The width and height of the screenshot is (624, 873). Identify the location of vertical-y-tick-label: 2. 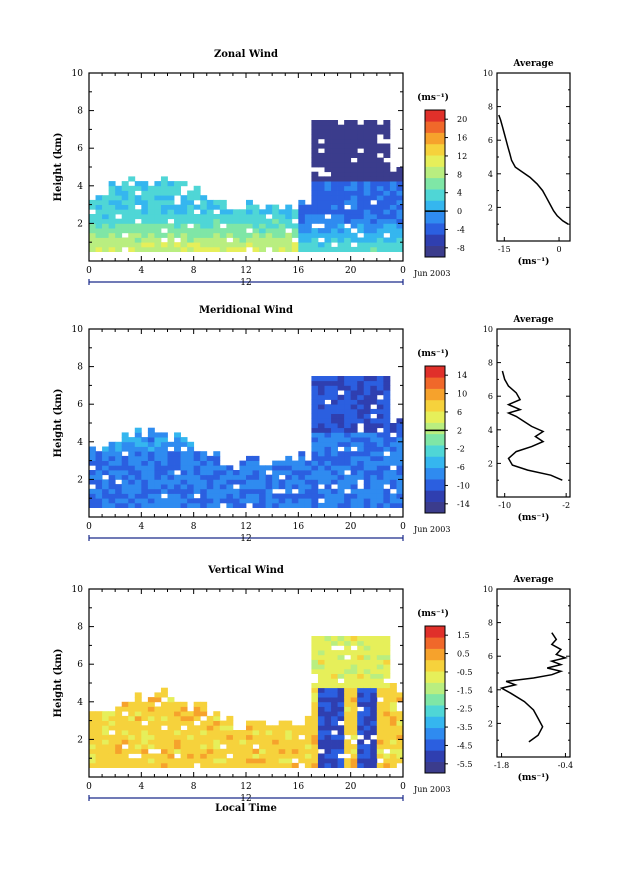
(80, 740).